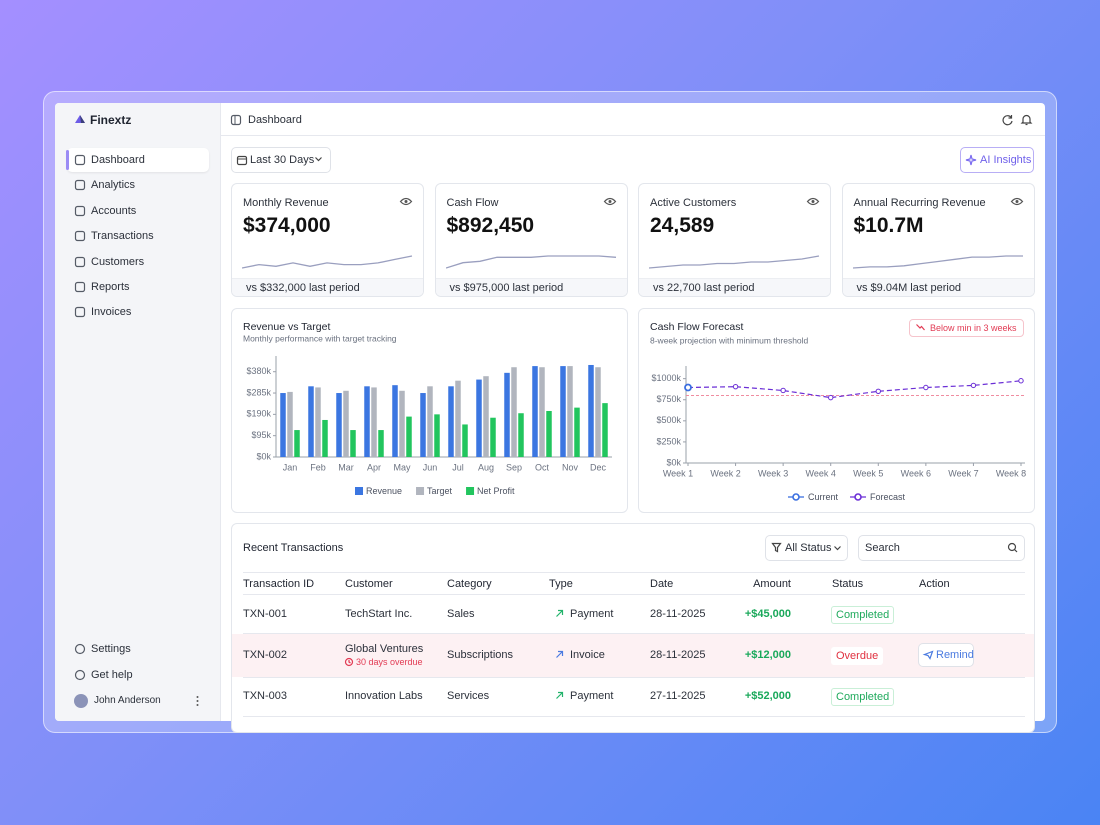 The image size is (1100, 825). I want to click on kpi-comparison: vs $9.04M last period, so click(909, 288).